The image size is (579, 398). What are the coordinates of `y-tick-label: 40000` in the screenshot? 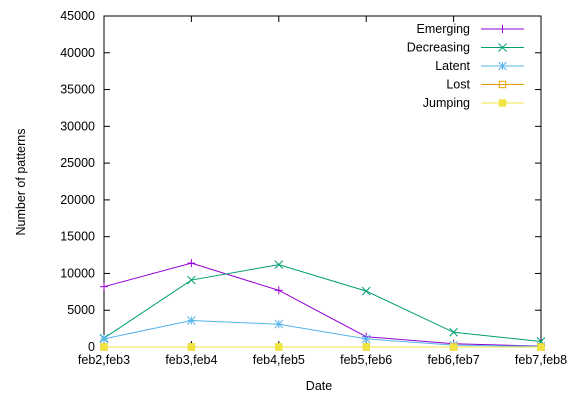 It's located at (77, 53).